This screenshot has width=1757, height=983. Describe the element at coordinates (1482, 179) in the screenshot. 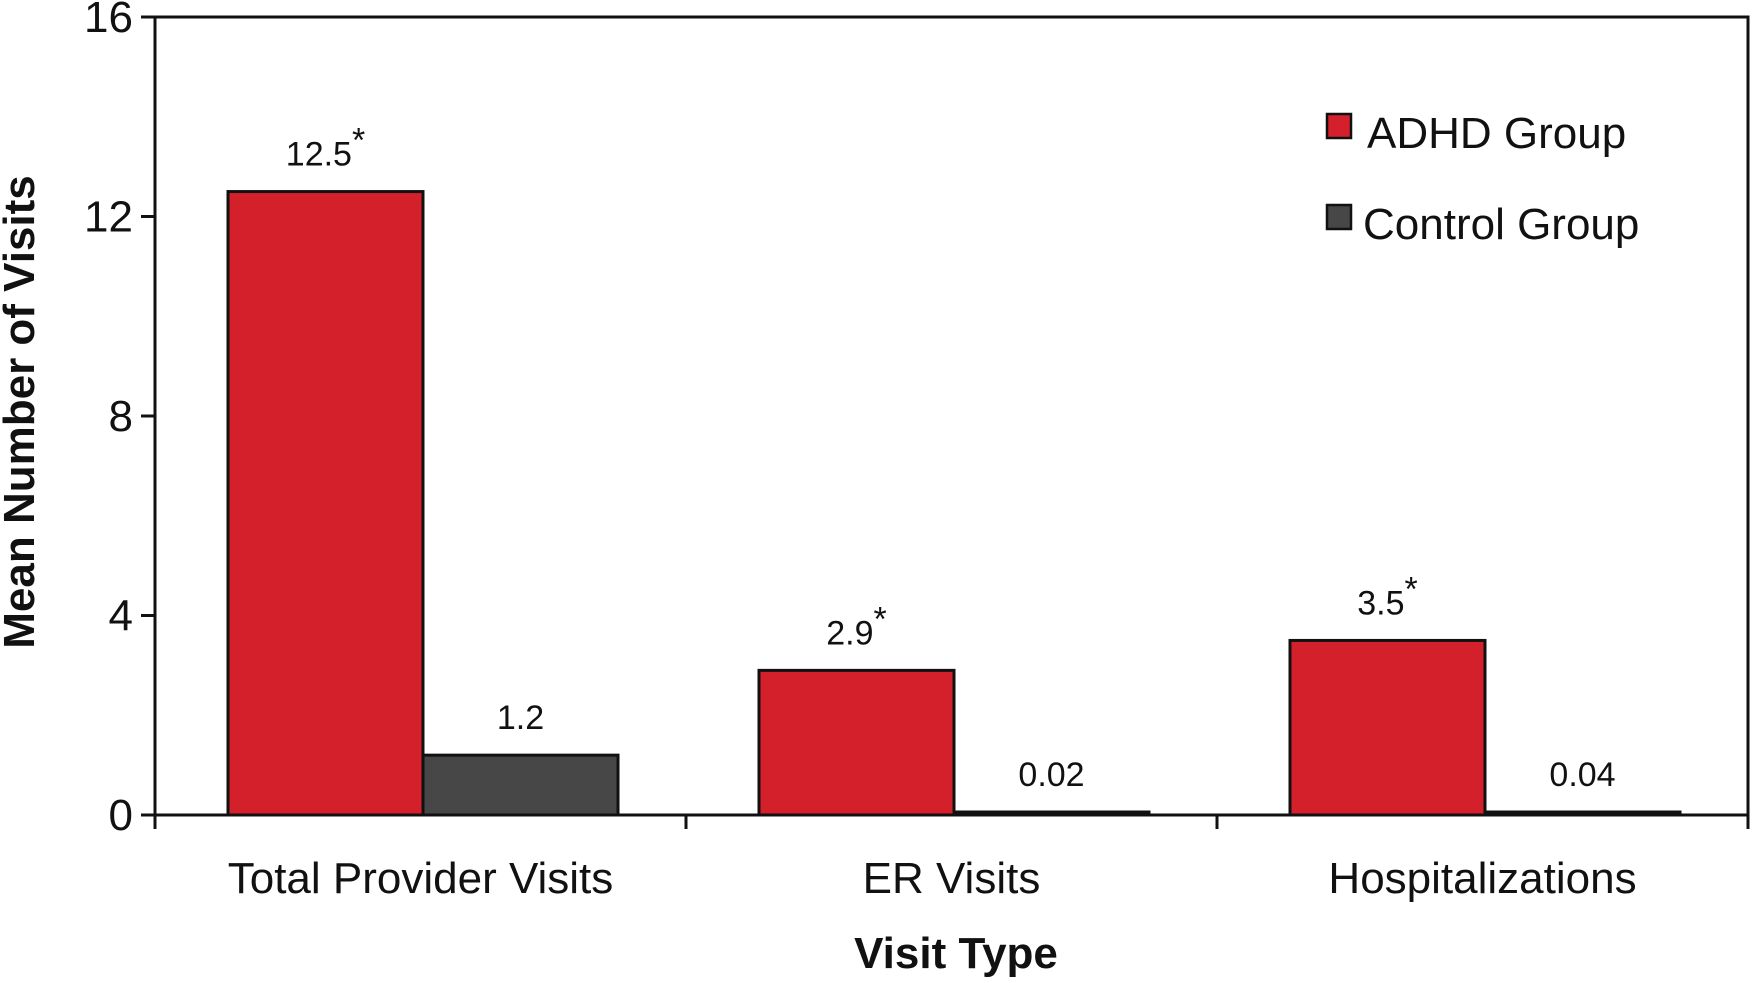

I see `legend: ADHD Group Control Group` at that location.